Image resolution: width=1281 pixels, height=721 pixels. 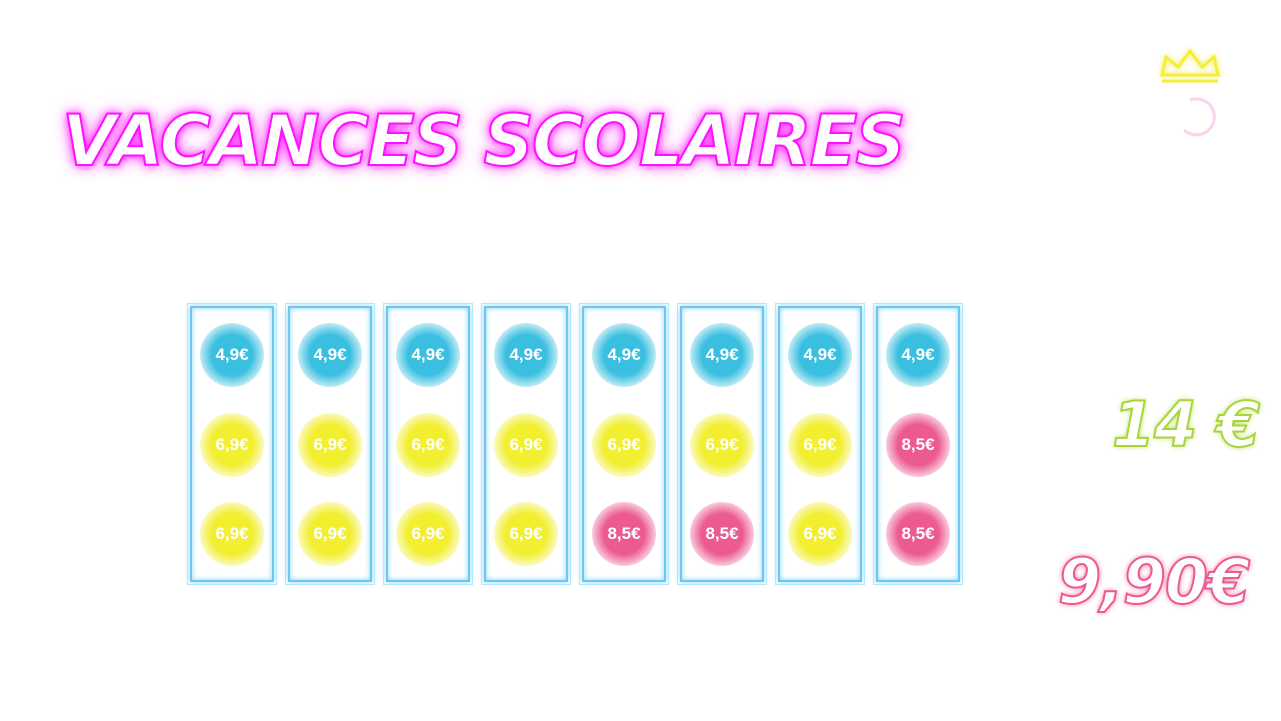 I want to click on title: VACANCES SCOLAIRES, so click(x=484, y=141).